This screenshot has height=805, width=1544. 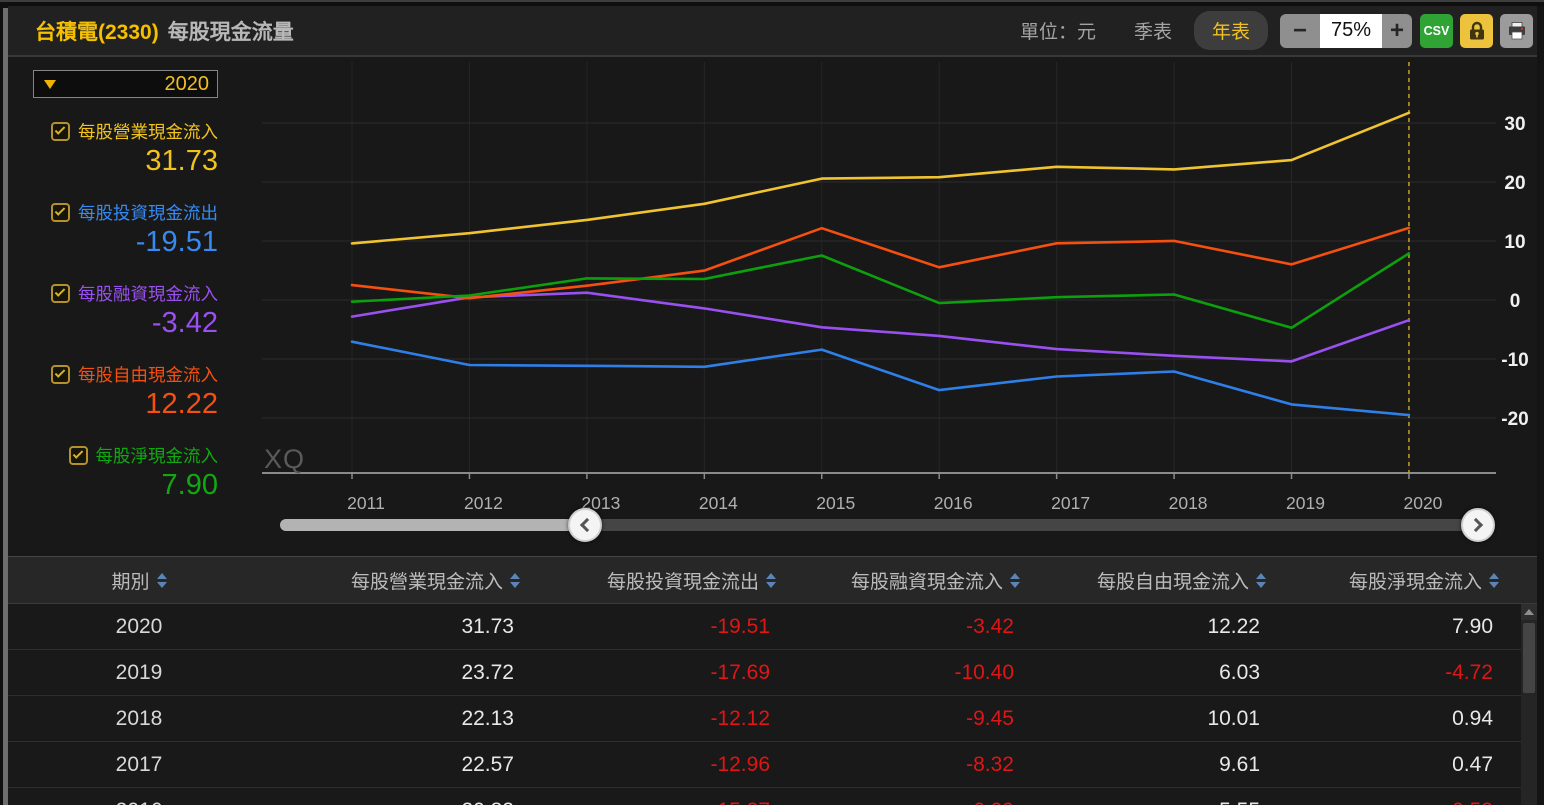 I want to click on window-frame-left-bar, so click(x=5, y=406).